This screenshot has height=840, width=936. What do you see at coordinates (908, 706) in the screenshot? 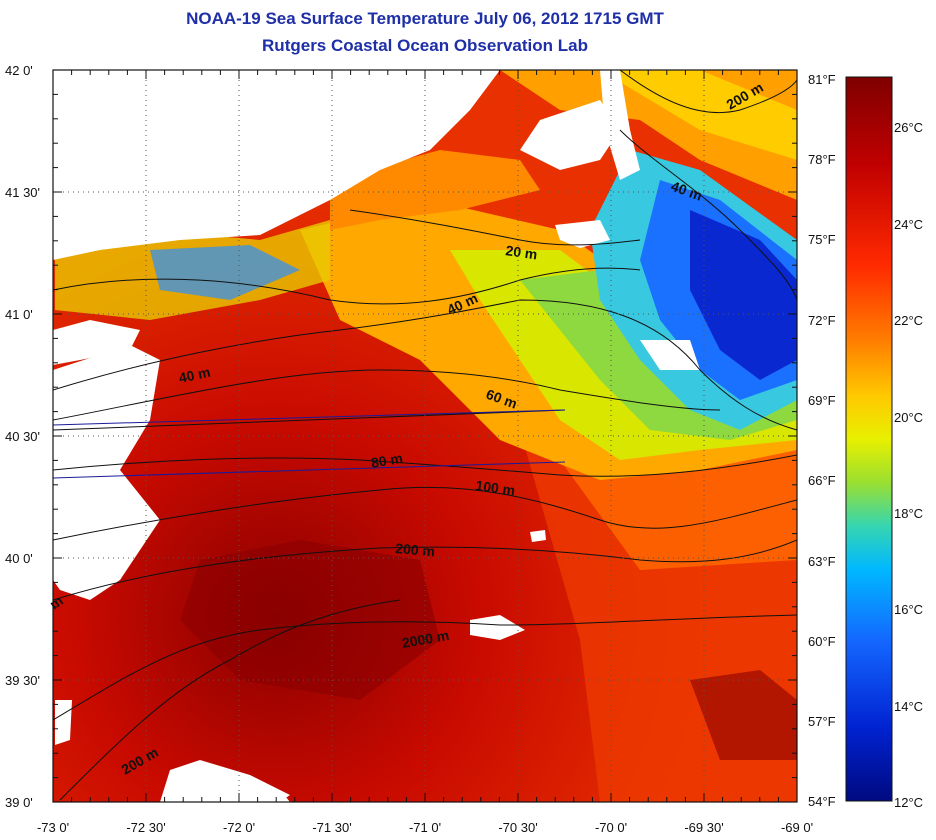
I see `celsius-label: 14°C` at bounding box center [908, 706].